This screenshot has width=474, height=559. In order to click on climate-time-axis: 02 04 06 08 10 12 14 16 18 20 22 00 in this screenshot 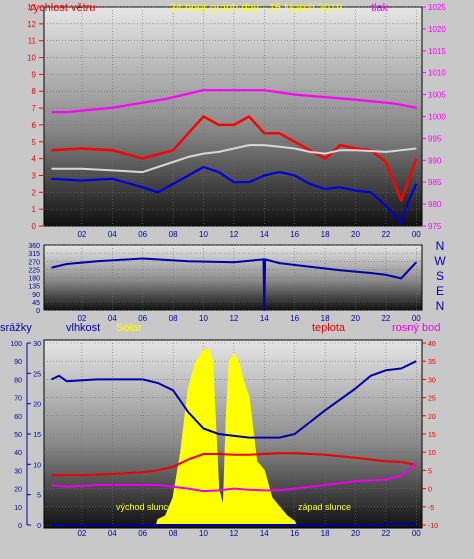, I will do `click(249, 533)`.